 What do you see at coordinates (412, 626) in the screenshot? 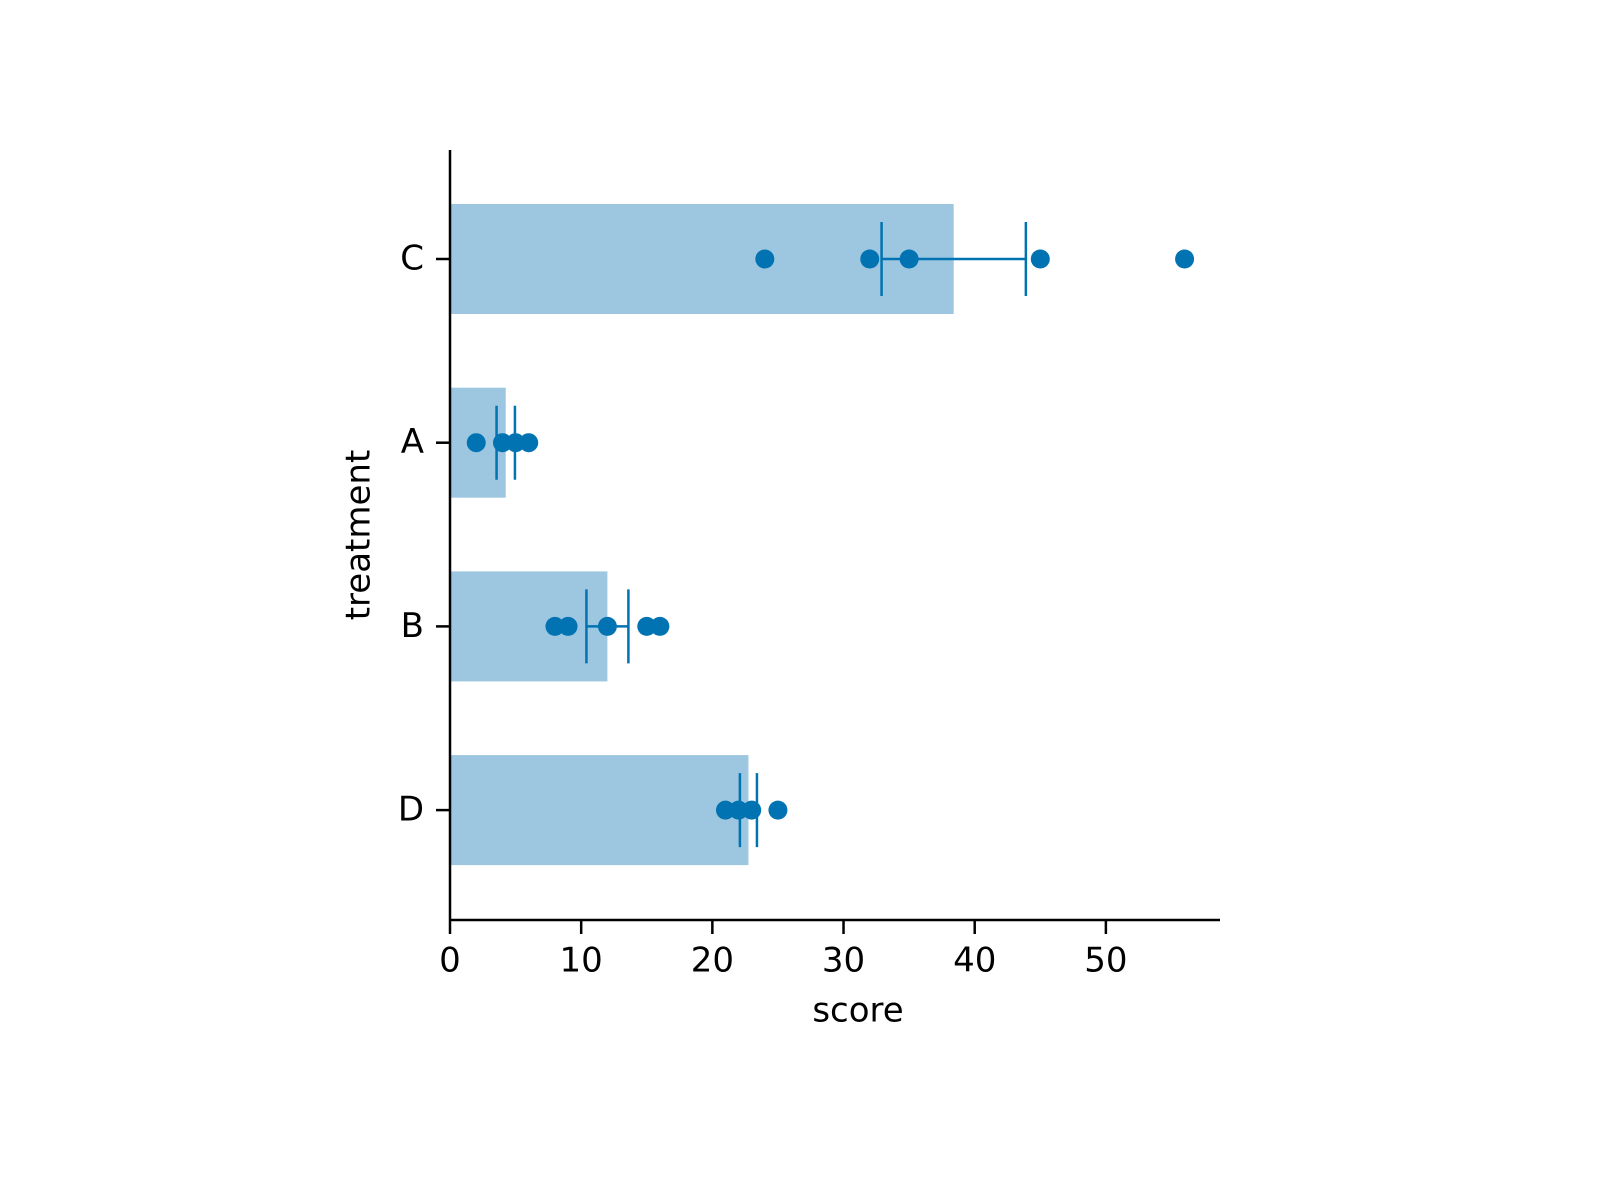
I see `y-tick-label: B` at bounding box center [412, 626].